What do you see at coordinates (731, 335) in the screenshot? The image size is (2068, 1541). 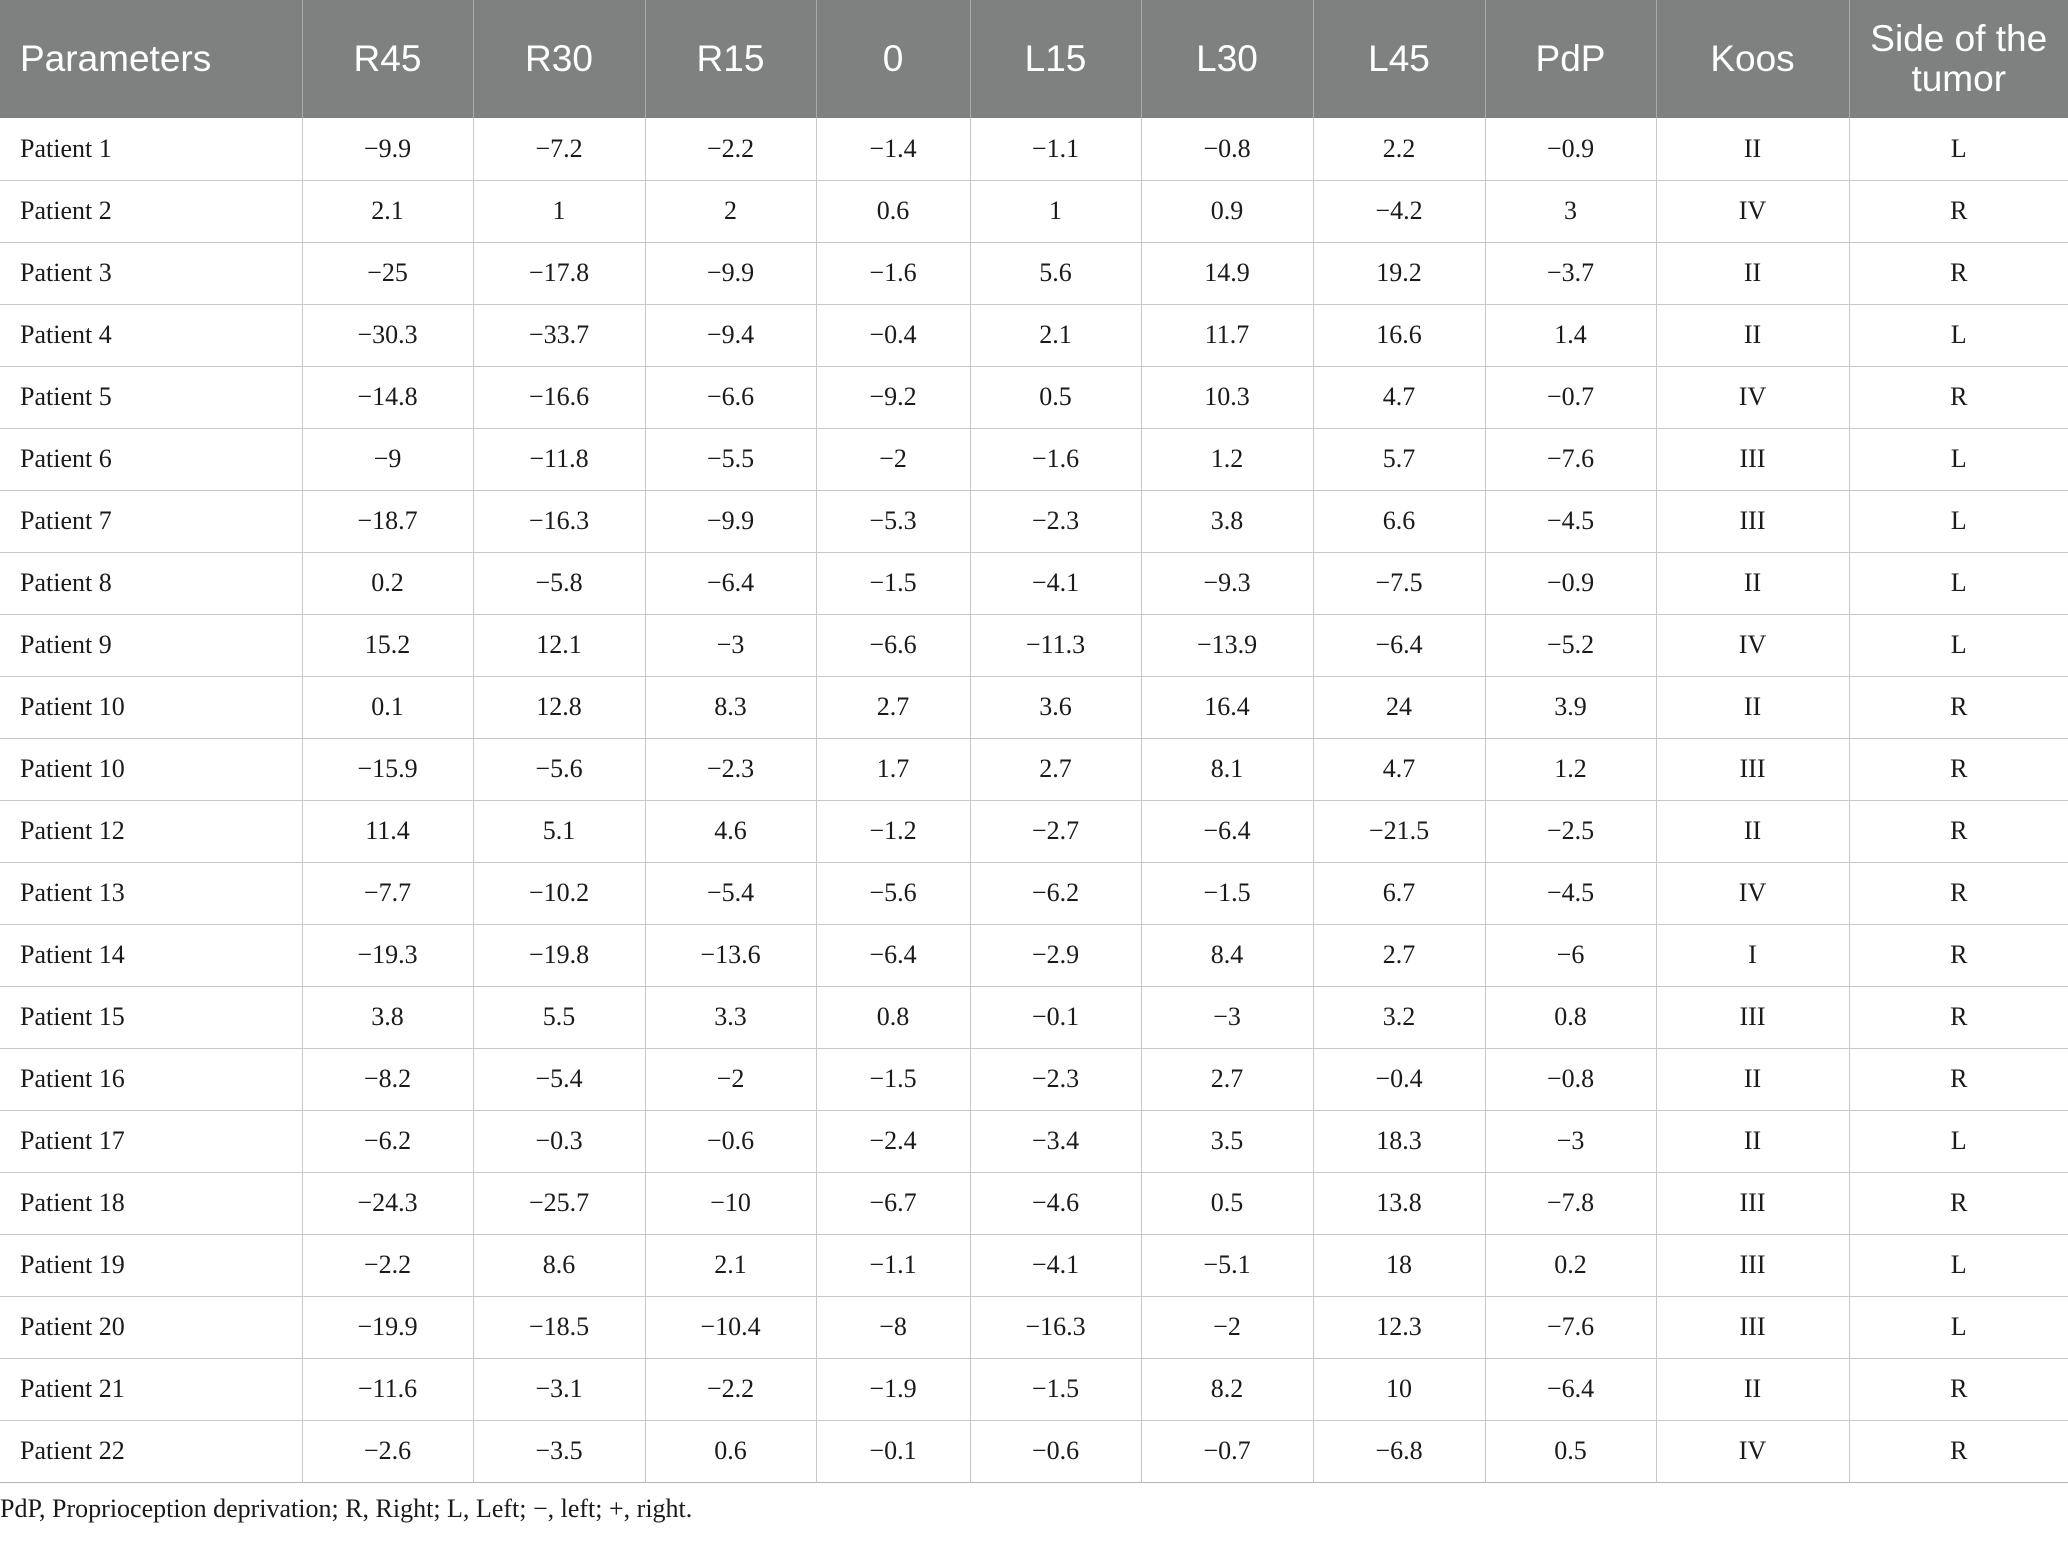 I see `table-cell-r15: −9.4` at bounding box center [731, 335].